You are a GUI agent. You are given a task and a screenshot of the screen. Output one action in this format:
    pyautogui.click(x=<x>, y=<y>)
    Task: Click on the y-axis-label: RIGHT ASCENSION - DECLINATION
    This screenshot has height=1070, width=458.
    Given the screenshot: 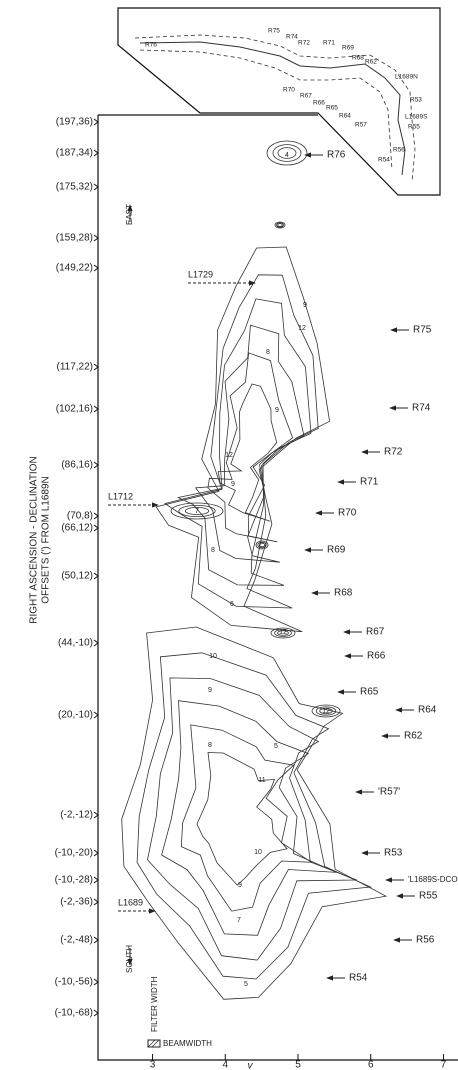 What is the action you would take?
    pyautogui.click(x=34, y=539)
    